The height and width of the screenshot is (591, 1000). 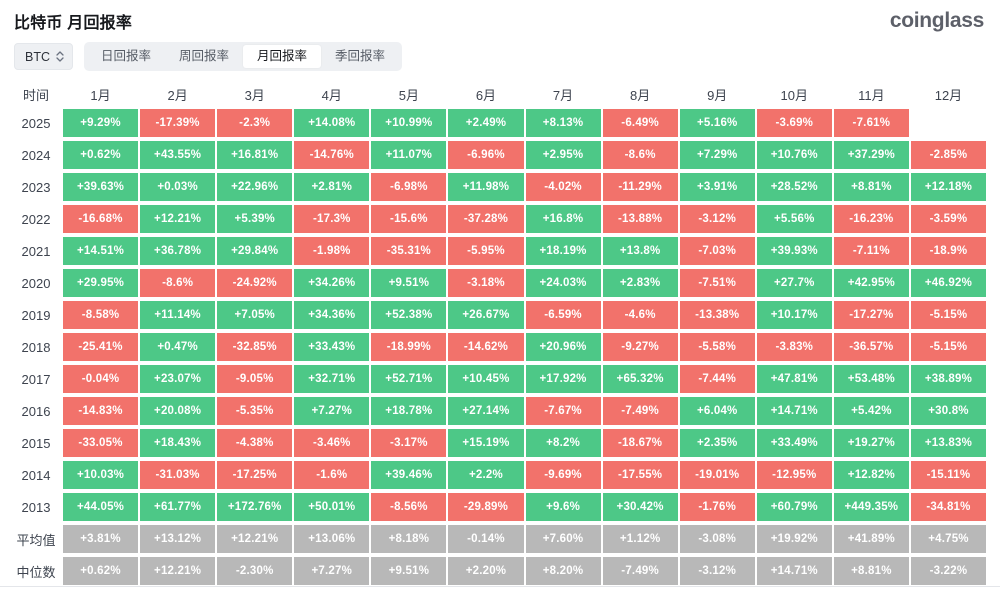 I want to click on return-cell: +38.89%, so click(x=948, y=379).